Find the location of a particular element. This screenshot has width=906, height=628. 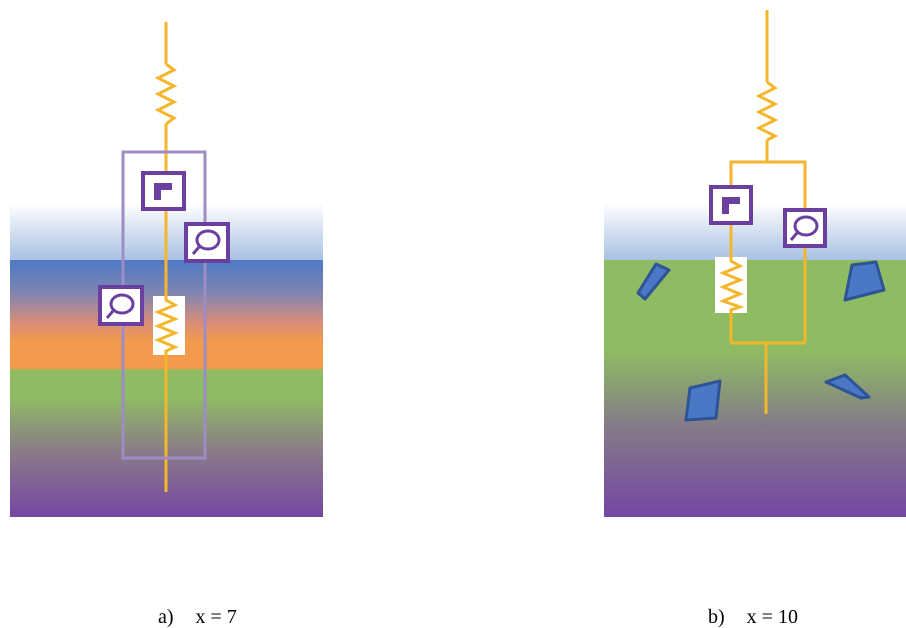

panel-b-resistor-icon-inner is located at coordinates (731, 285).